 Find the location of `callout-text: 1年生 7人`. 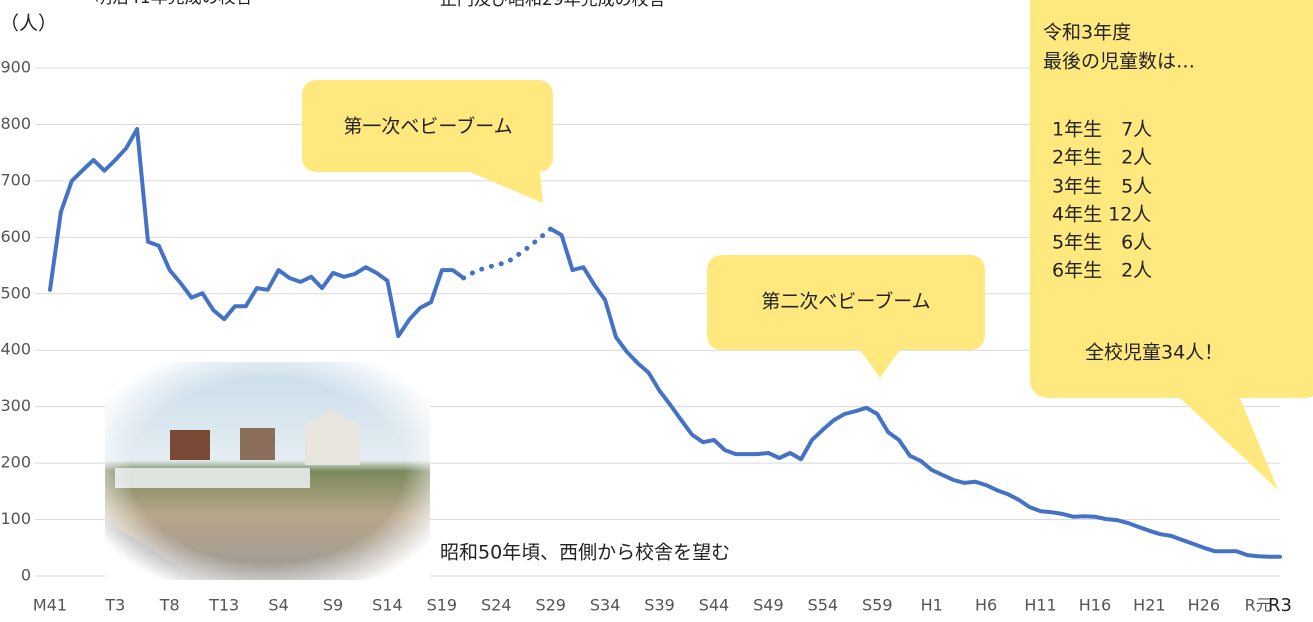

callout-text: 1年生 7人 is located at coordinates (1102, 130).